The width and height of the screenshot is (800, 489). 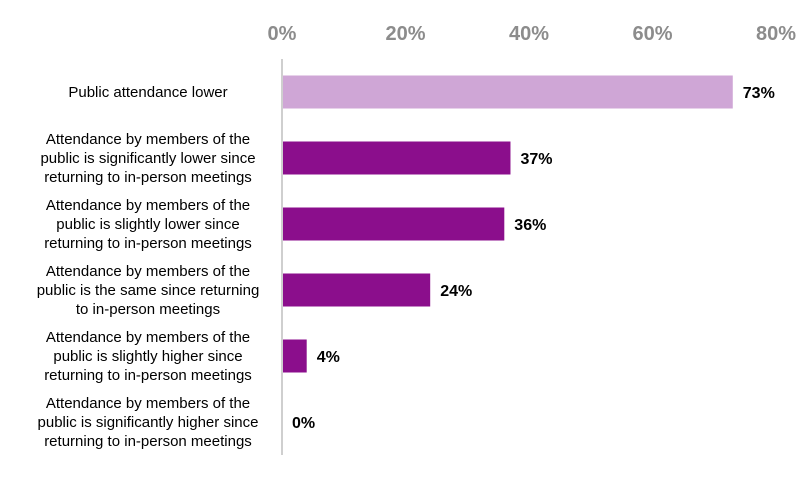 I want to click on category-label-line: public is slightly higher since, so click(x=147, y=356).